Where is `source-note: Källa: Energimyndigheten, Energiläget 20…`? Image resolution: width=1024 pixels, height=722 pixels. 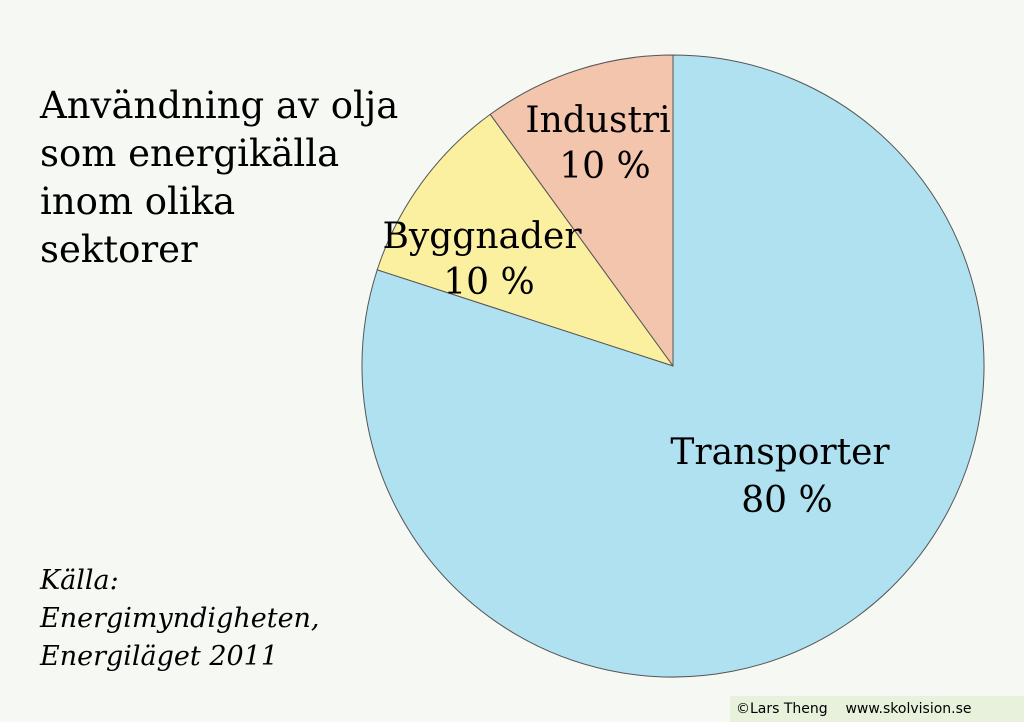 source-note: Källa: Energimyndigheten, Energiläget 20… is located at coordinates (180, 619).